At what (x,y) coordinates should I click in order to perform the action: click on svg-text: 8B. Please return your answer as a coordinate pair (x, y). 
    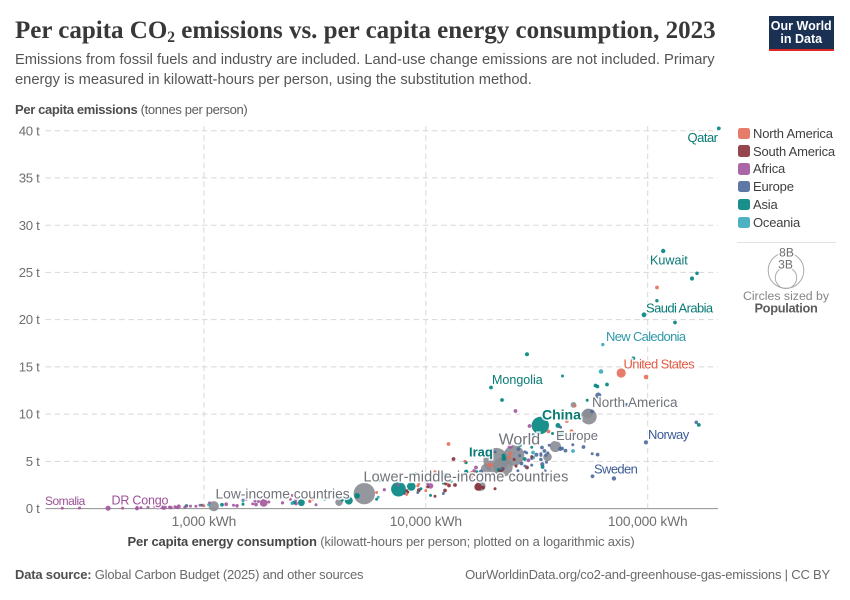
    Looking at the image, I should click on (786, 253).